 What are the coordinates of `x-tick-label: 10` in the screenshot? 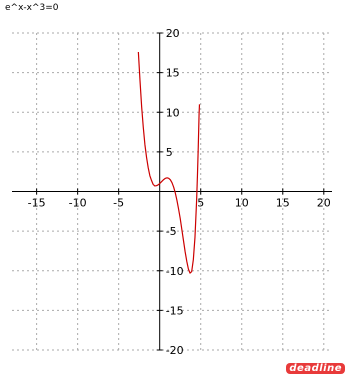 It's located at (242, 203).